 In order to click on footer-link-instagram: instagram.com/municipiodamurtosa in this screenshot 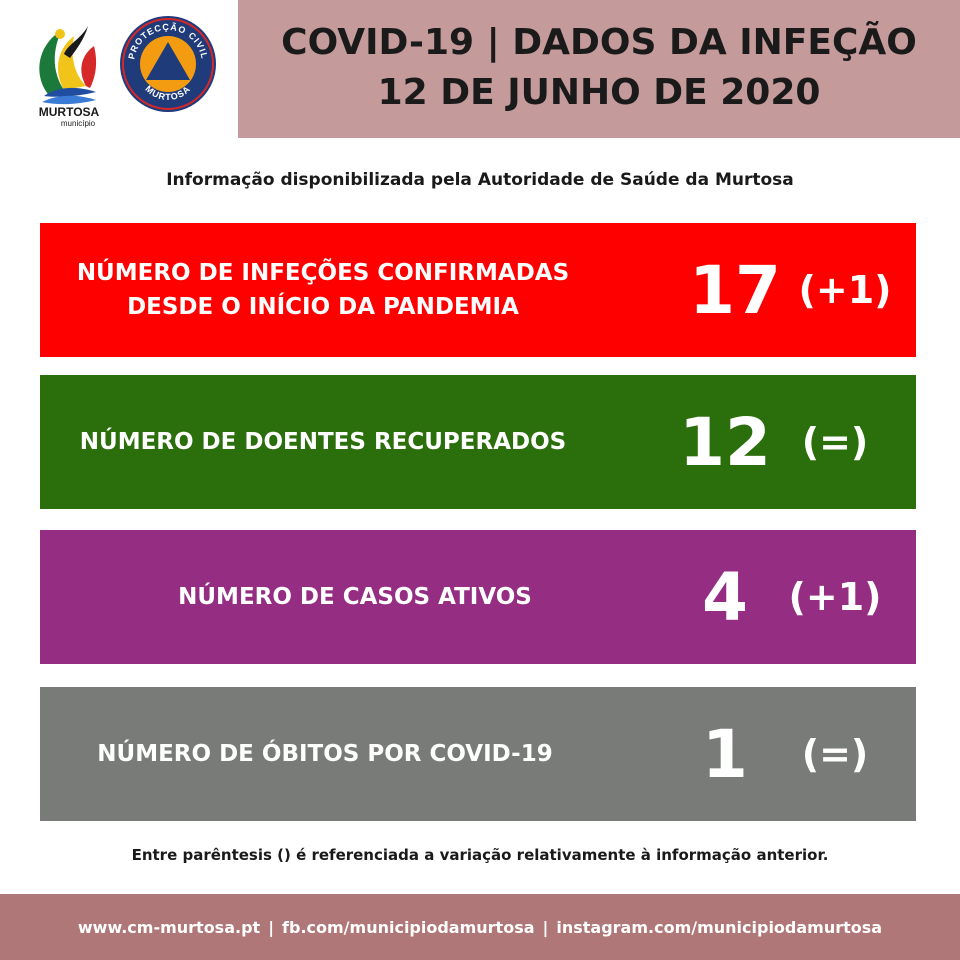, I will do `click(719, 927)`.